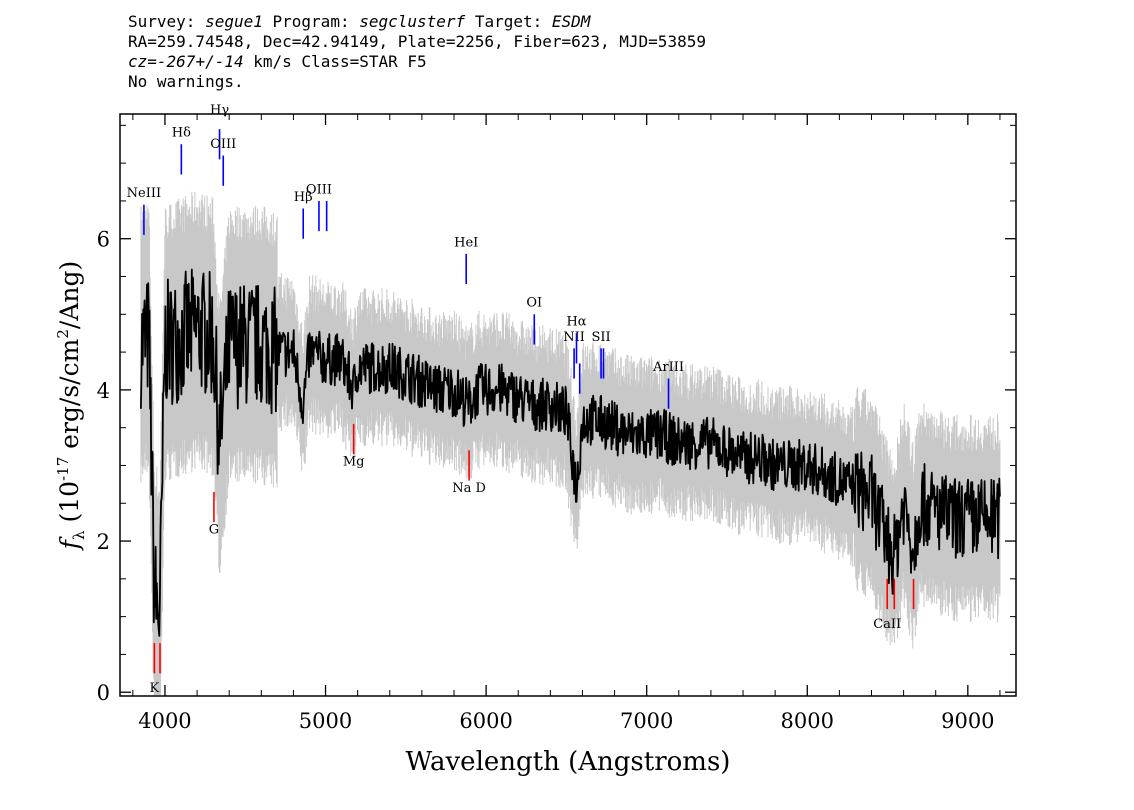 This screenshot has height=810, width=1134. Describe the element at coordinates (103, 542) in the screenshot. I see `y-tick-label: 2` at that location.